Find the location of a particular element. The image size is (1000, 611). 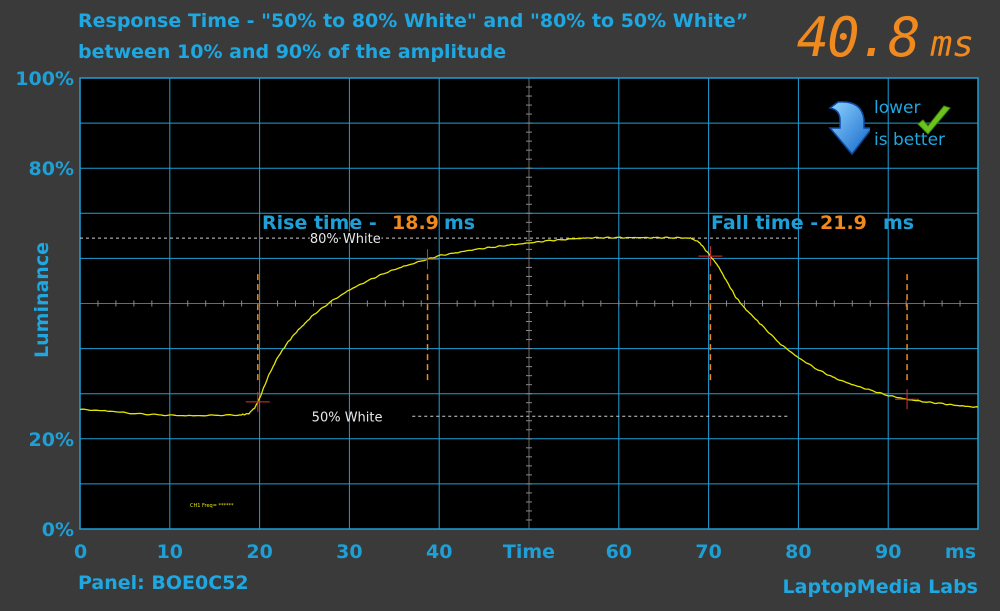

check-icon is located at coordinates (934, 120).